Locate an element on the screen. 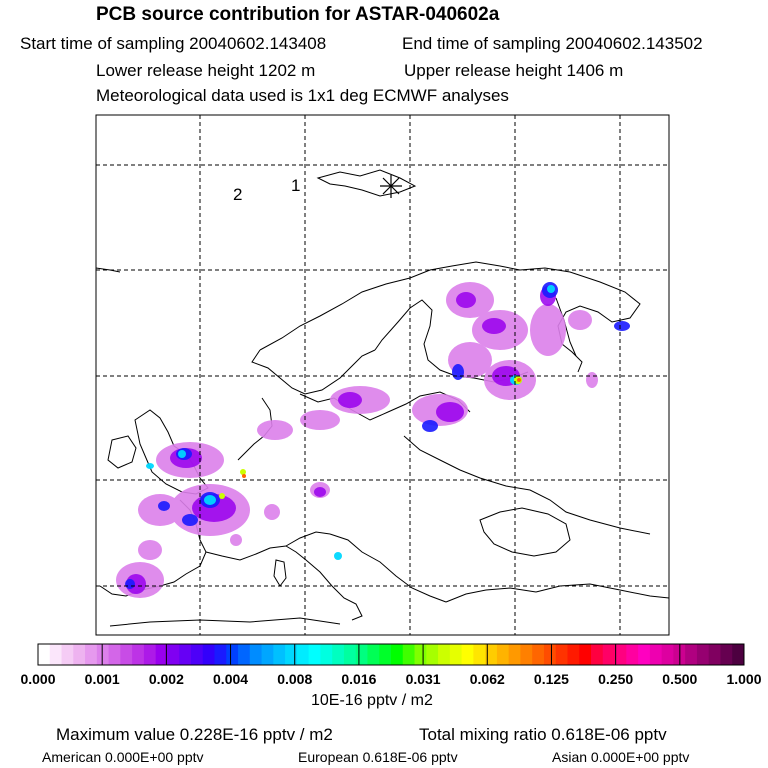 This screenshot has height=768, width=768. star-cross-icon is located at coordinates (391, 186).